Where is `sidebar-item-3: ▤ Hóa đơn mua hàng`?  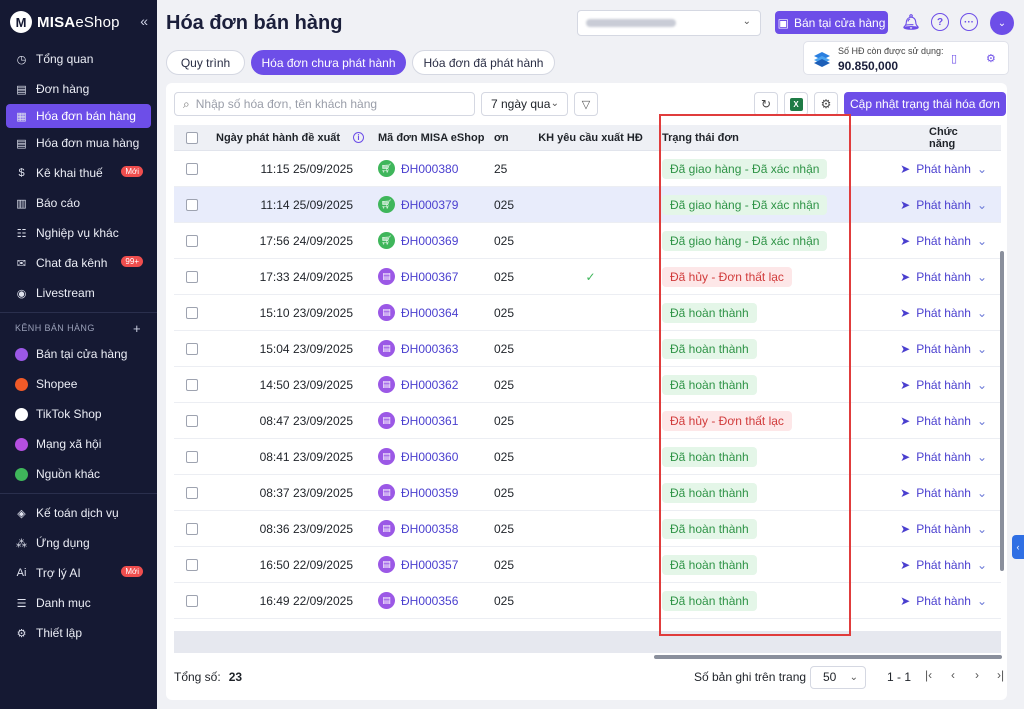 sidebar-item-3: ▤ Hóa đơn mua hàng is located at coordinates (78, 143).